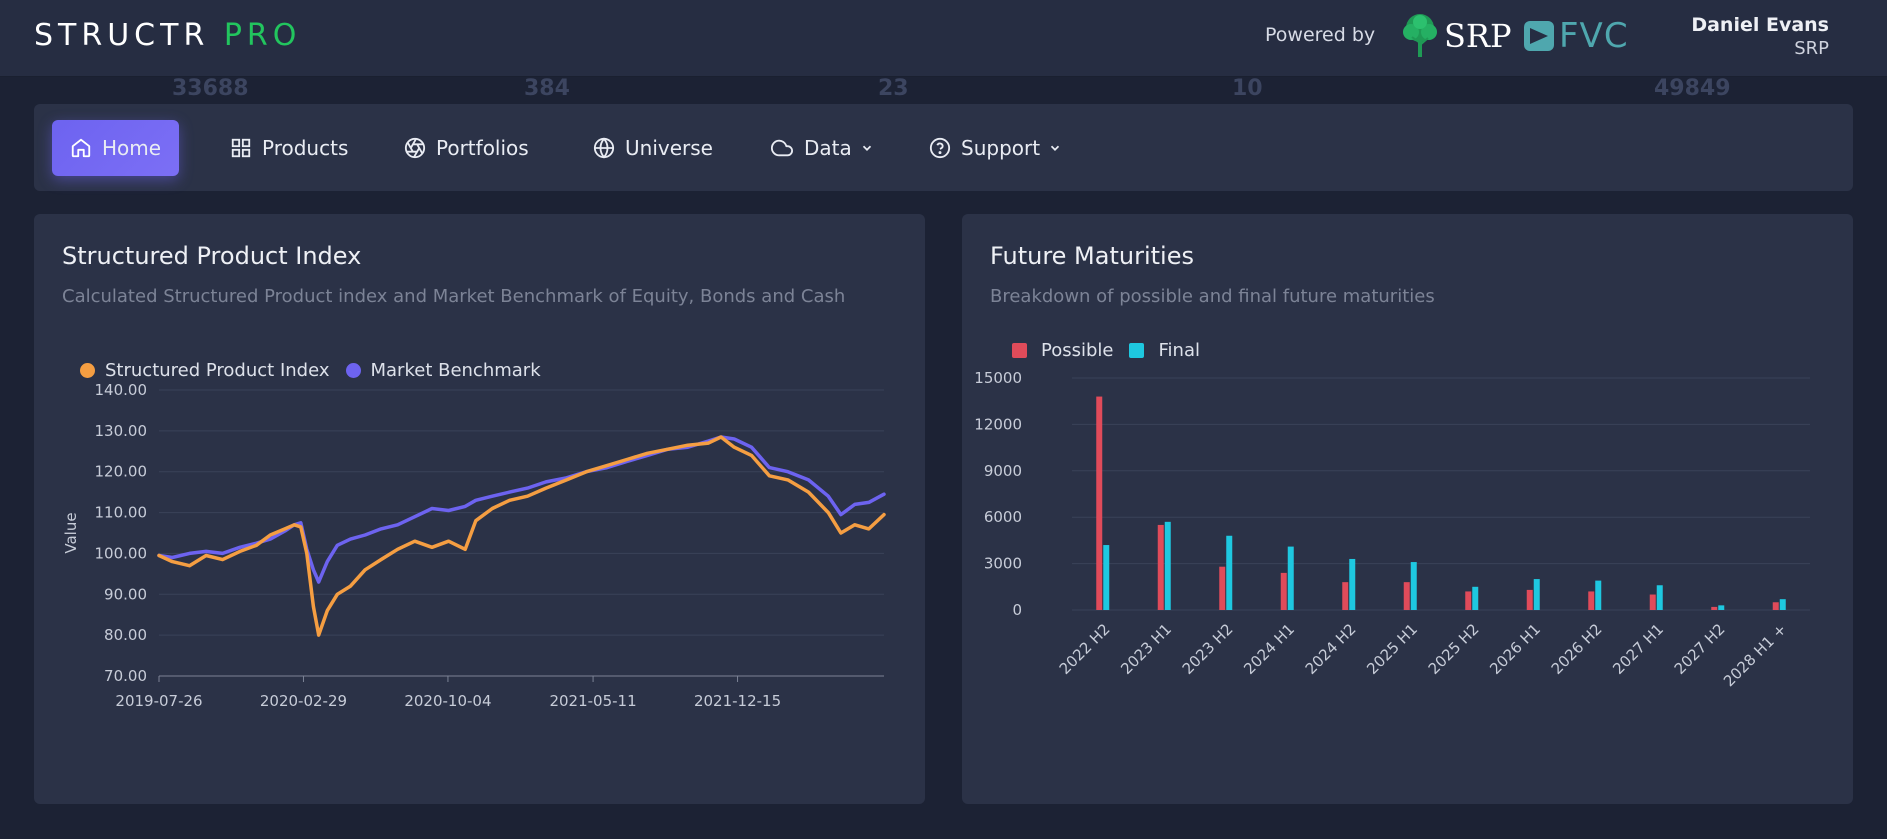 This screenshot has height=839, width=1887. I want to click on x-tick-label: 2023 H1, so click(1146, 649).